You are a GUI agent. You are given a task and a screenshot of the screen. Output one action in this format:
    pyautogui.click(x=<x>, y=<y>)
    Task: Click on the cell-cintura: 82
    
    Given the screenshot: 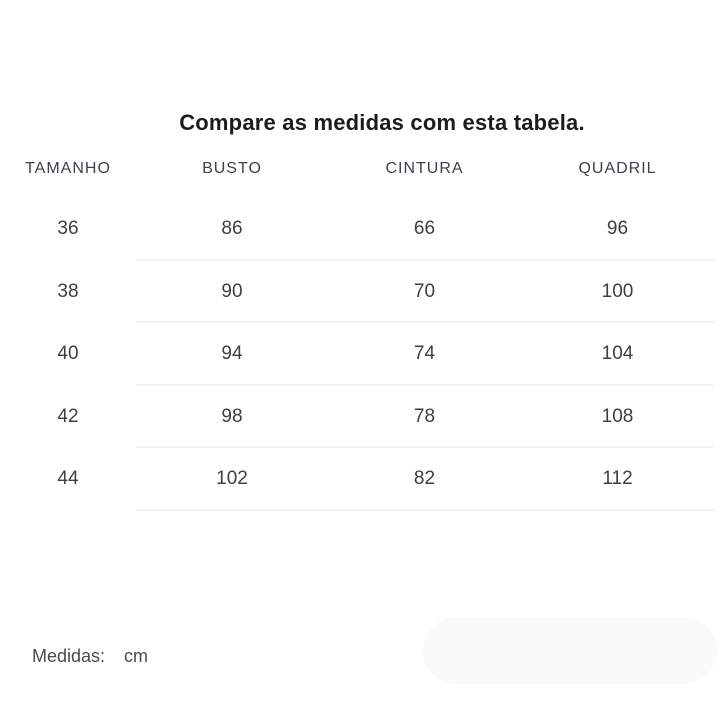 What is the action you would take?
    pyautogui.click(x=424, y=479)
    